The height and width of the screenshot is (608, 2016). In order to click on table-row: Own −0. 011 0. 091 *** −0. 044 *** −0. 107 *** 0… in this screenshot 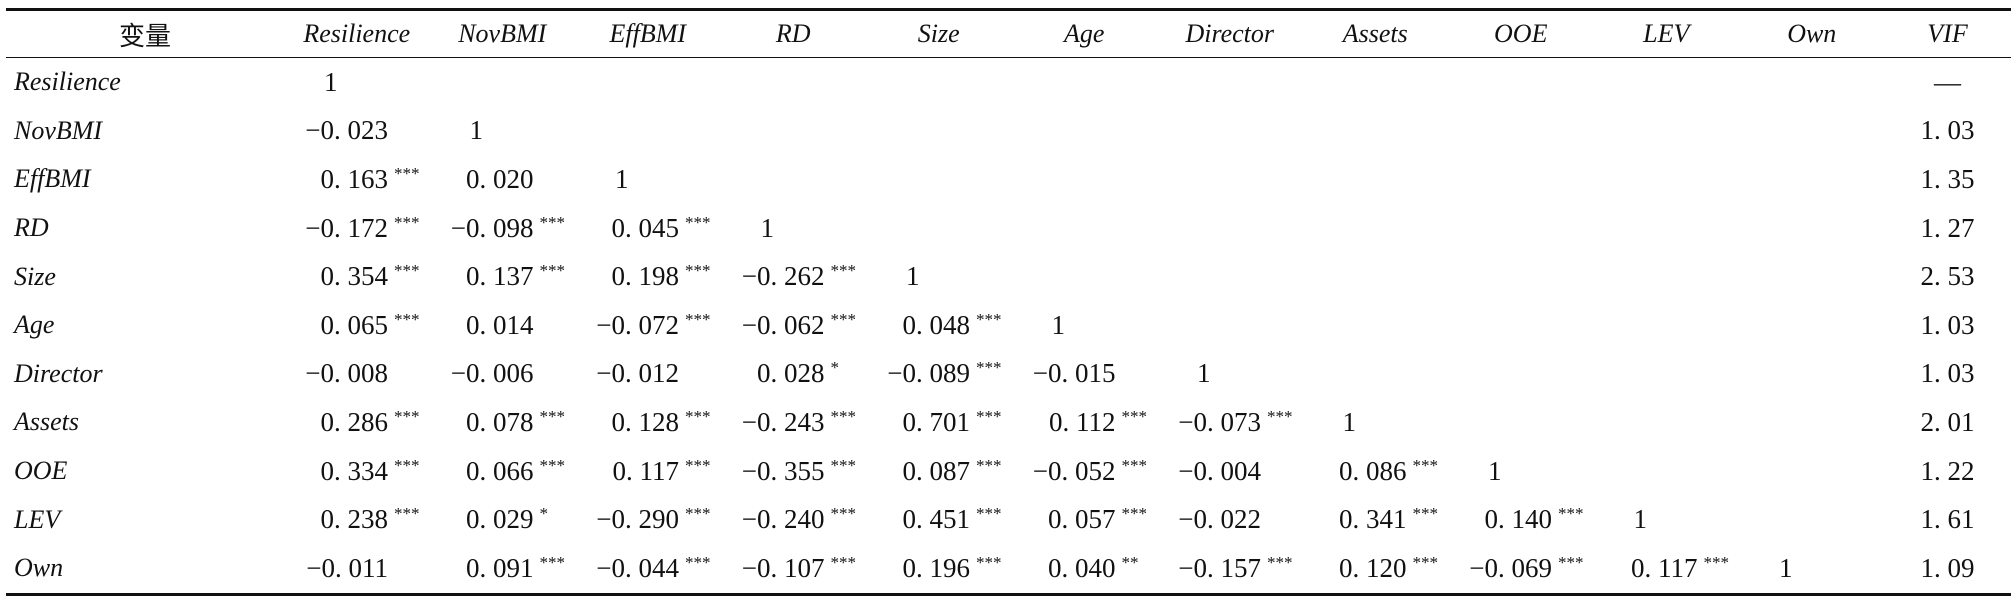, I will do `click(1008, 569)`.